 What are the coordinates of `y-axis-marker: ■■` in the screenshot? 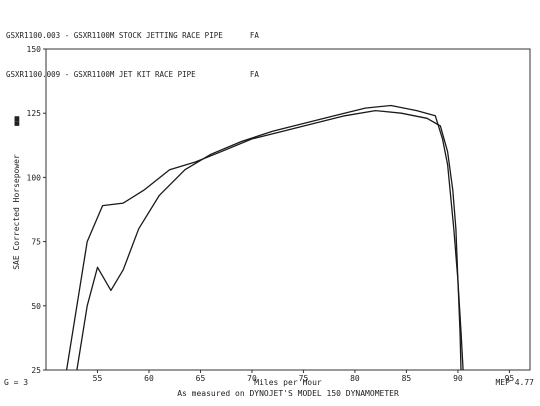 It's located at (16, 121).